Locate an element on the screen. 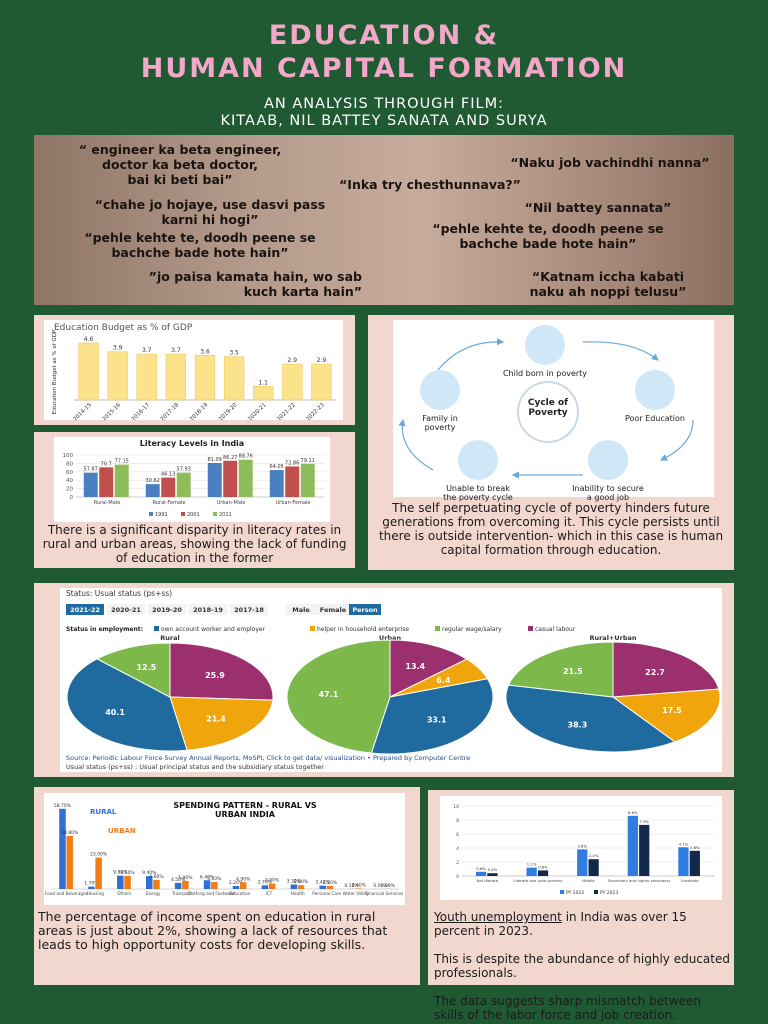 The width and height of the screenshot is (768, 1024). chart-title: SPENDING PATTERN - RURAL VS URBAN INDIA is located at coordinates (245, 810).